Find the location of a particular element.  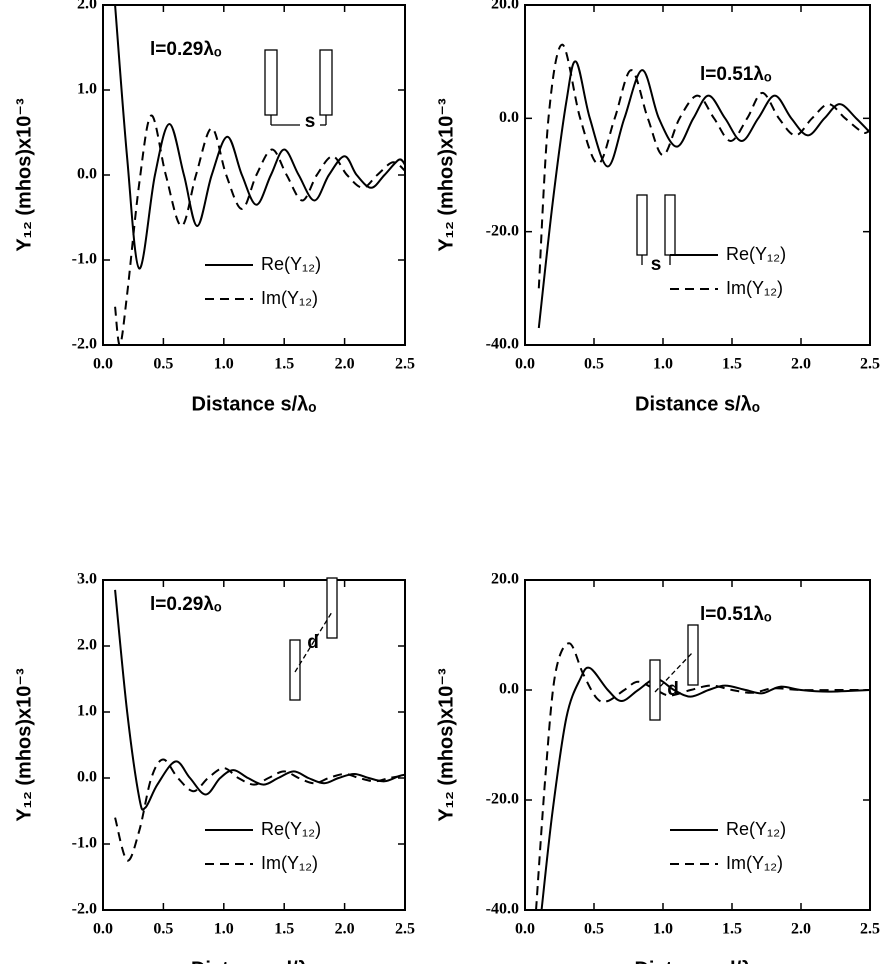

y-tick-label: 3.0 is located at coordinates (87, 579).